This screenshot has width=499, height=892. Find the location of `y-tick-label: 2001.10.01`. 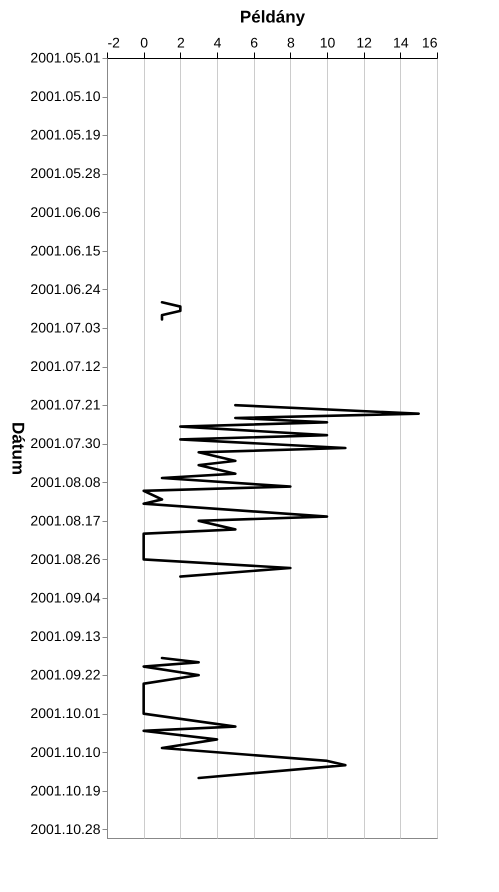

y-tick-label: 2001.10.01 is located at coordinates (65, 713).